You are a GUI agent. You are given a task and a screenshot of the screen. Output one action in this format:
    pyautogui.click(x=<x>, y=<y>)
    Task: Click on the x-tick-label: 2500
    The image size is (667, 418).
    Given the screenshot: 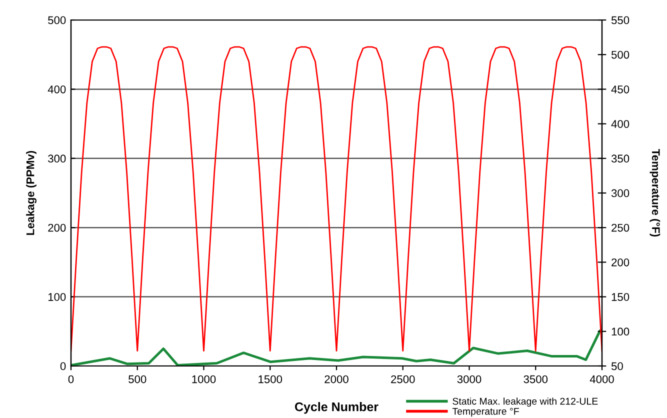 What is the action you would take?
    pyautogui.click(x=403, y=379)
    